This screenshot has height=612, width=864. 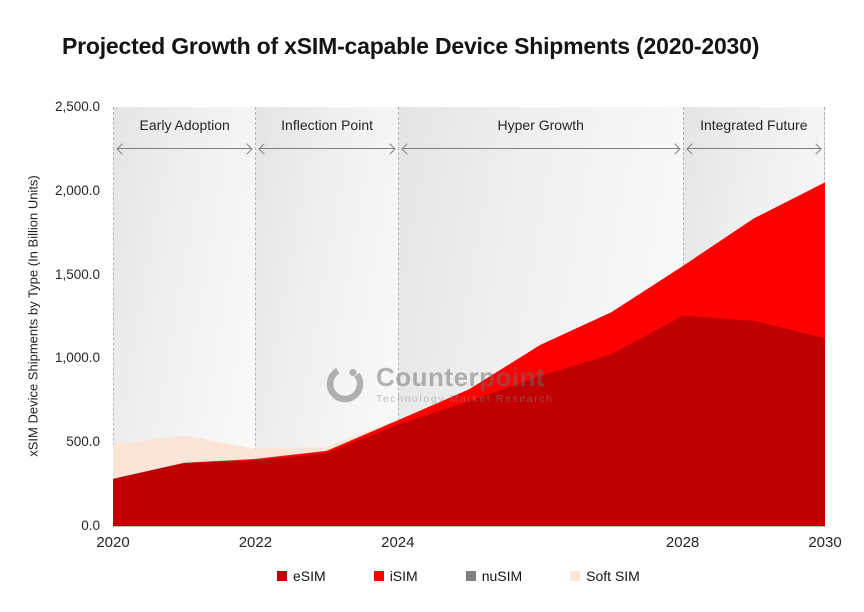 I want to click on phase-label: Integrated Future, so click(x=754, y=125).